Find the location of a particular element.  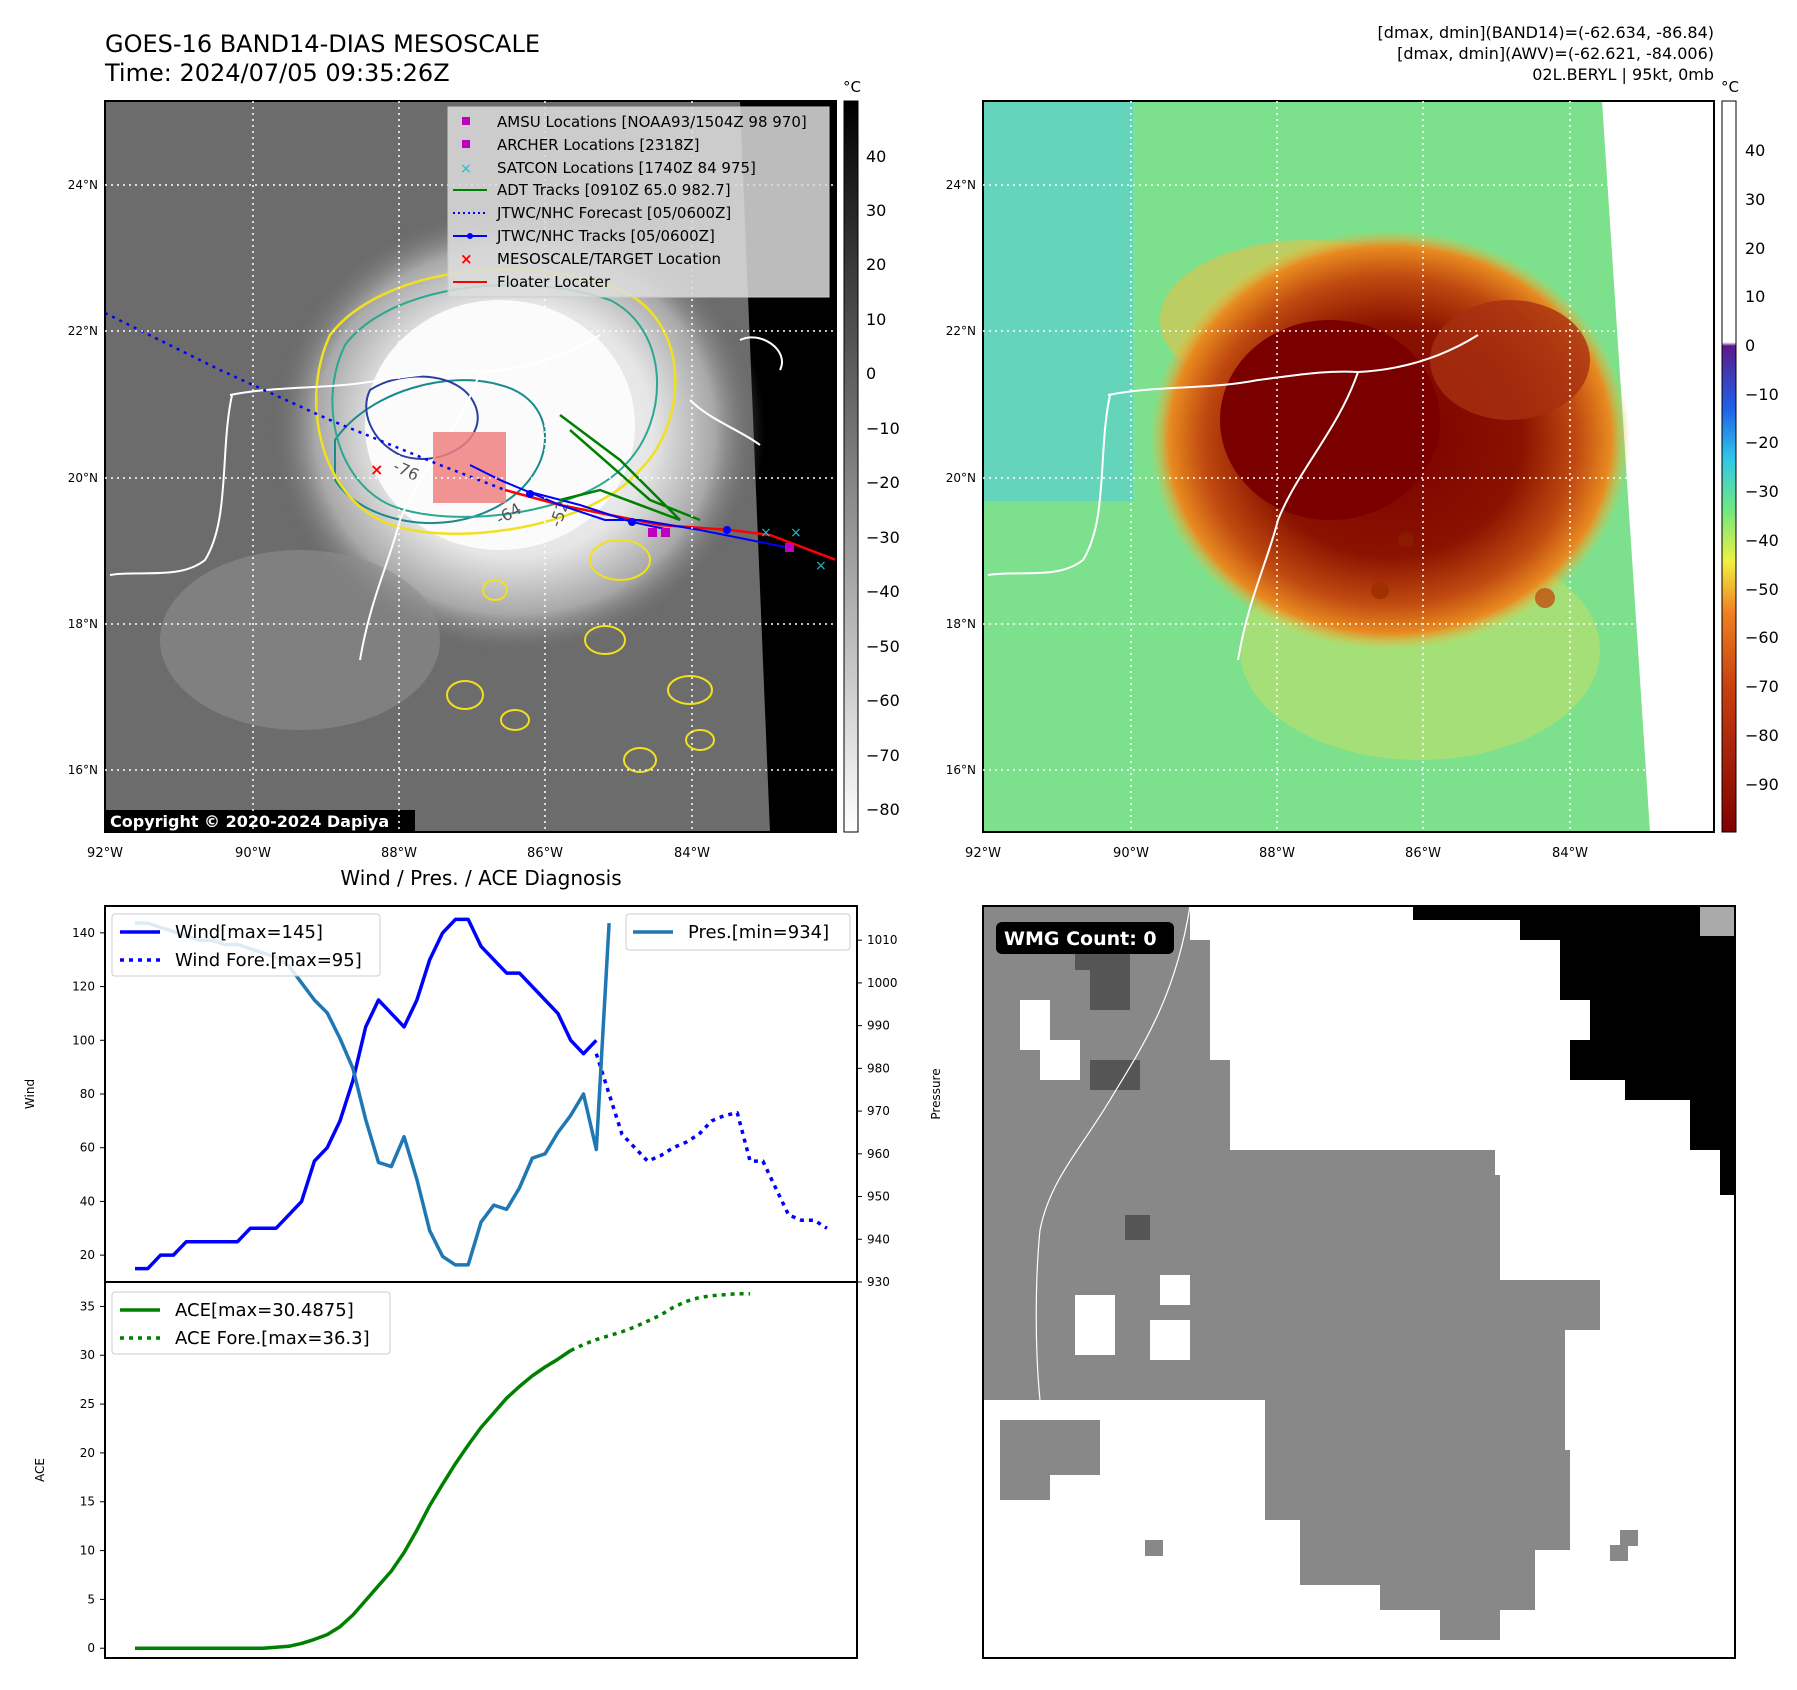

svg-text: 86°W is located at coordinates (1423, 853).